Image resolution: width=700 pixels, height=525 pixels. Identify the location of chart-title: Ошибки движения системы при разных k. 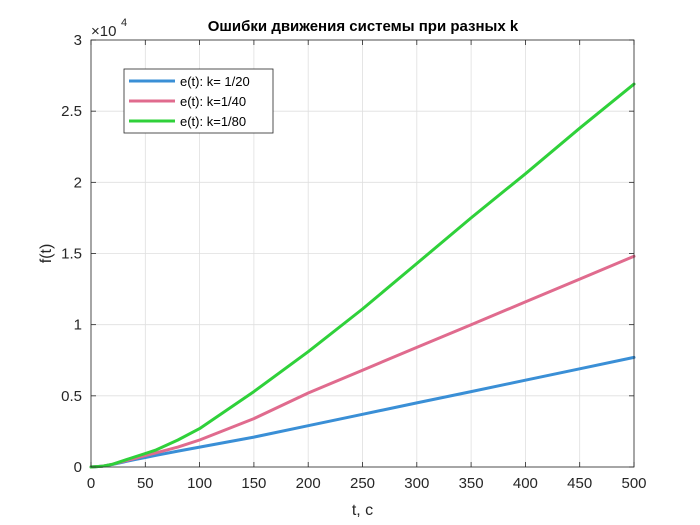
(363, 26).